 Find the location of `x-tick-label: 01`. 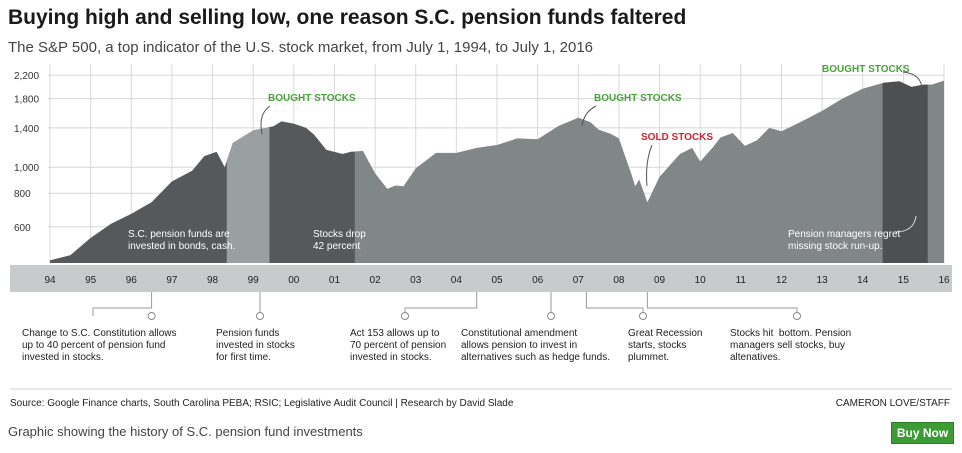

x-tick-label: 01 is located at coordinates (335, 280).